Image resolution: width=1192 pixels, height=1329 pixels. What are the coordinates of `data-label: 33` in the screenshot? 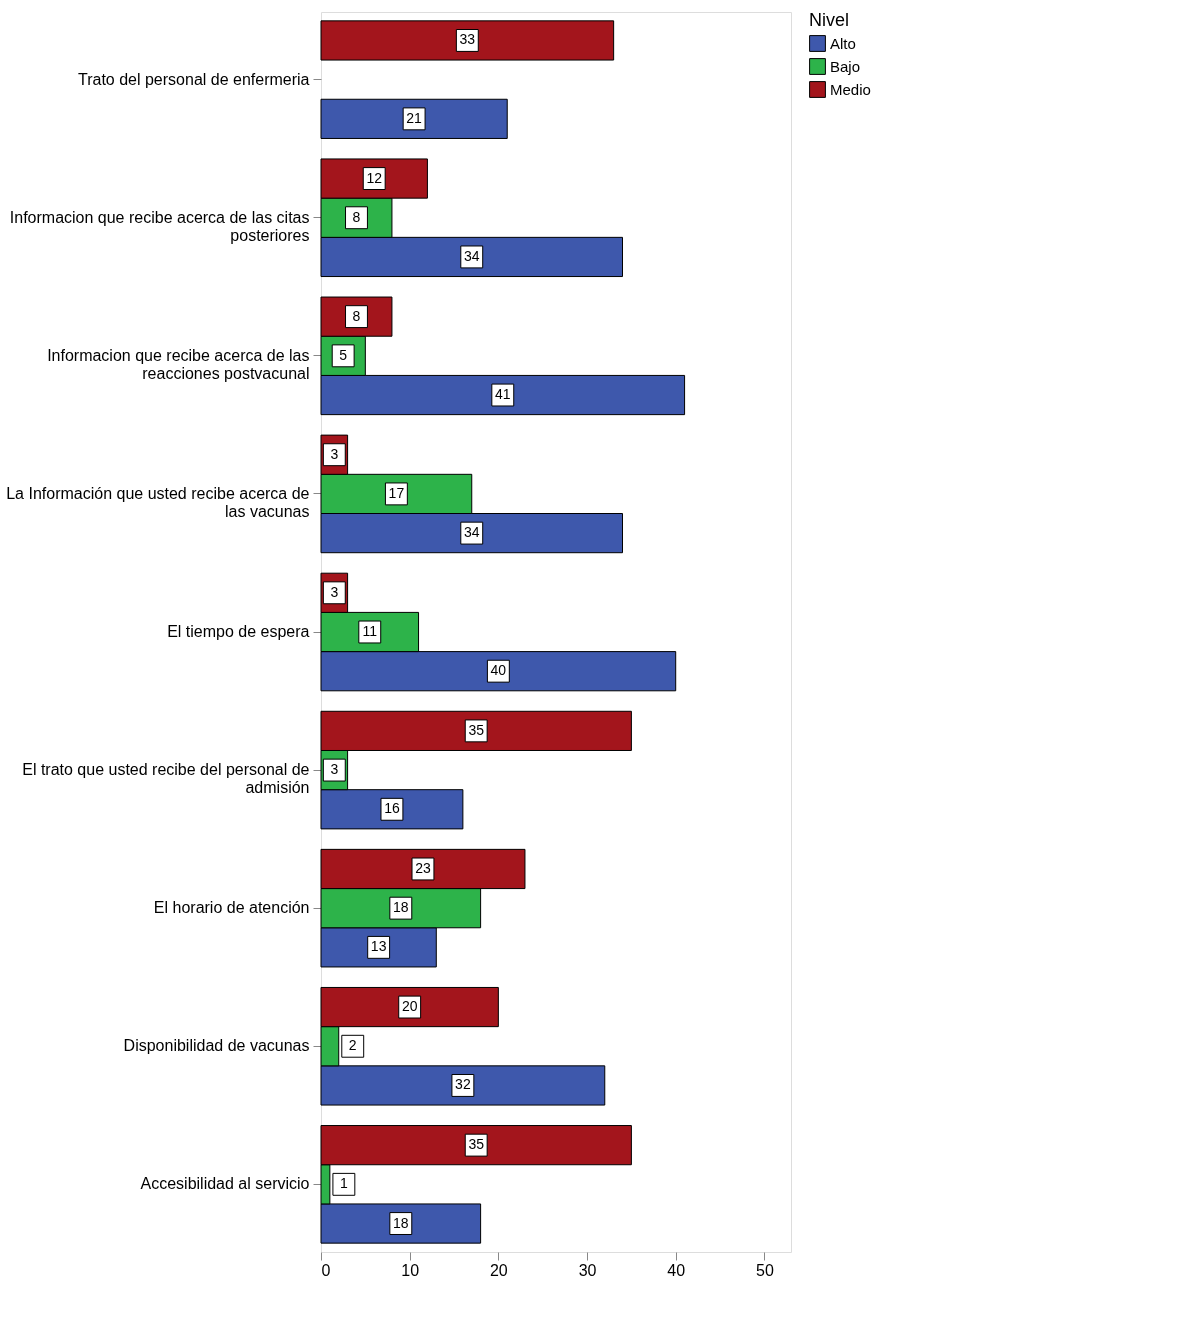 It's located at (467, 39).